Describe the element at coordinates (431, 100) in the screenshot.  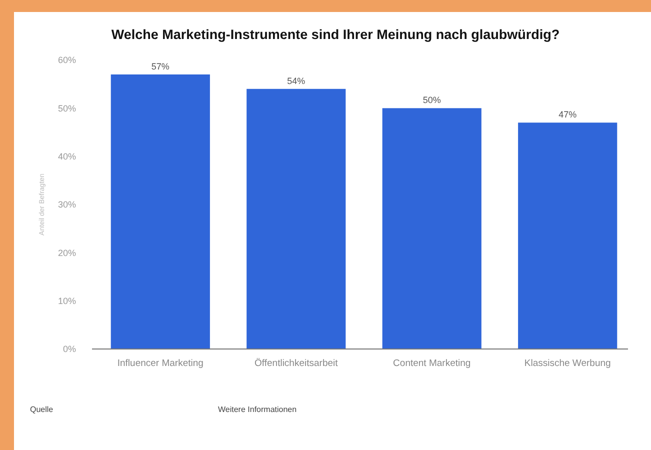
I see `data-label: 50%` at that location.